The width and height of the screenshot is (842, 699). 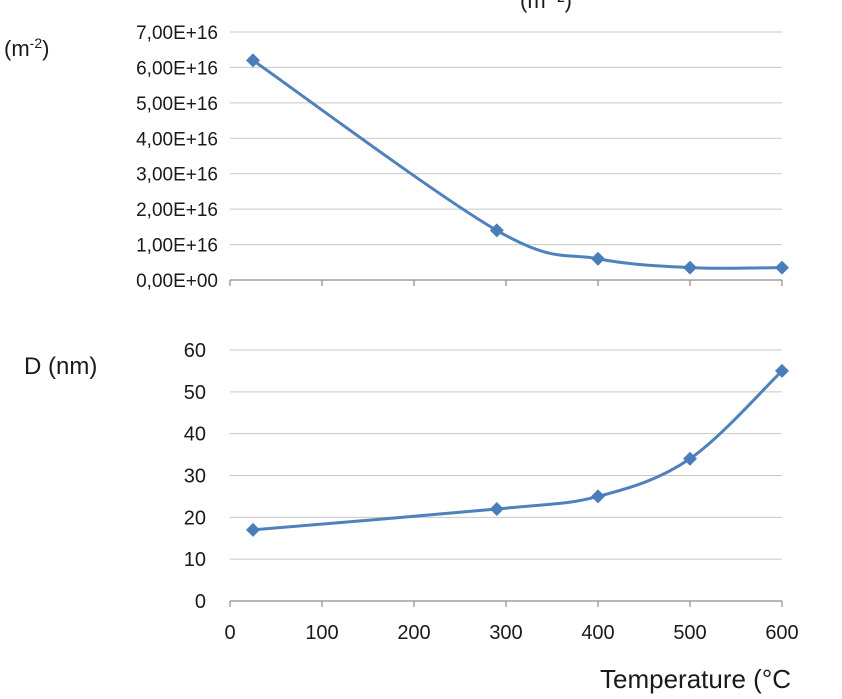 I want to click on bottom-y-tick-label: 0, so click(x=200, y=602).